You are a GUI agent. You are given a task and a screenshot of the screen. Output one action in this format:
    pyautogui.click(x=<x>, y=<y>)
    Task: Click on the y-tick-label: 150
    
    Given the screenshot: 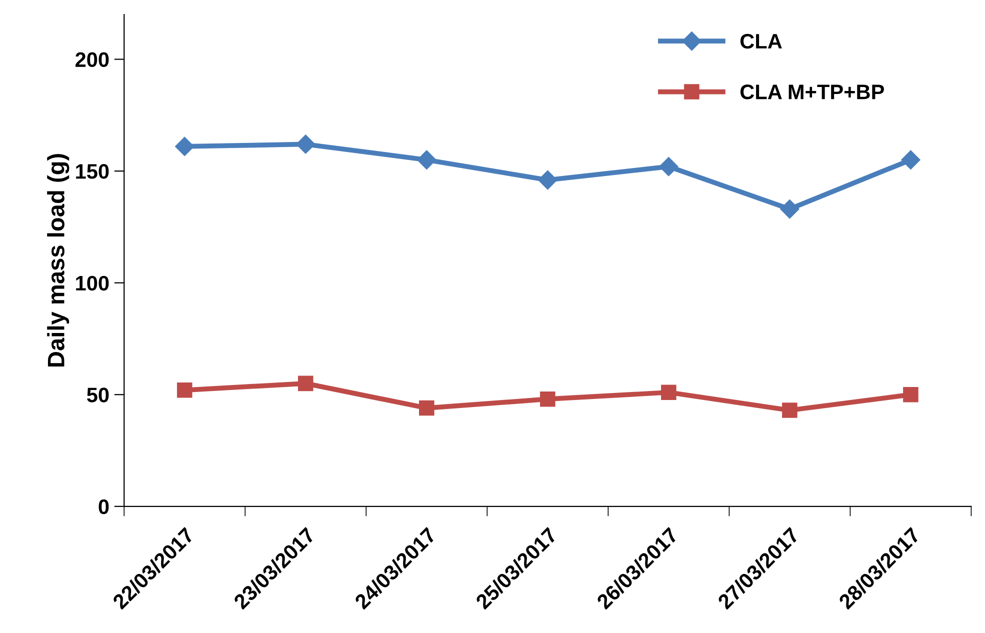 What is the action you would take?
    pyautogui.click(x=92, y=171)
    